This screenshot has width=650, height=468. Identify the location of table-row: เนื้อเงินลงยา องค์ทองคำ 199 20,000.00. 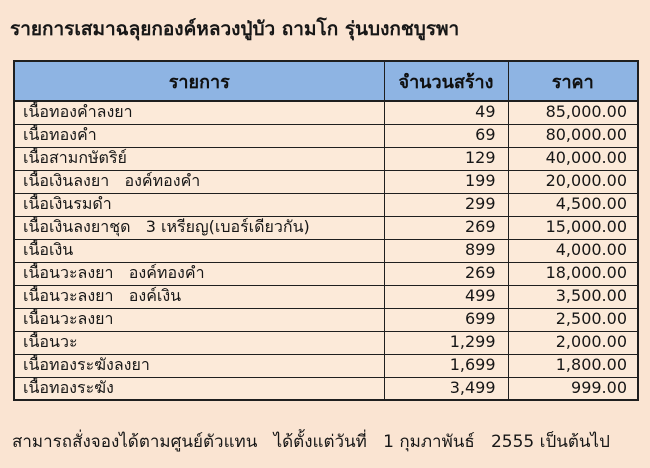
(326, 181).